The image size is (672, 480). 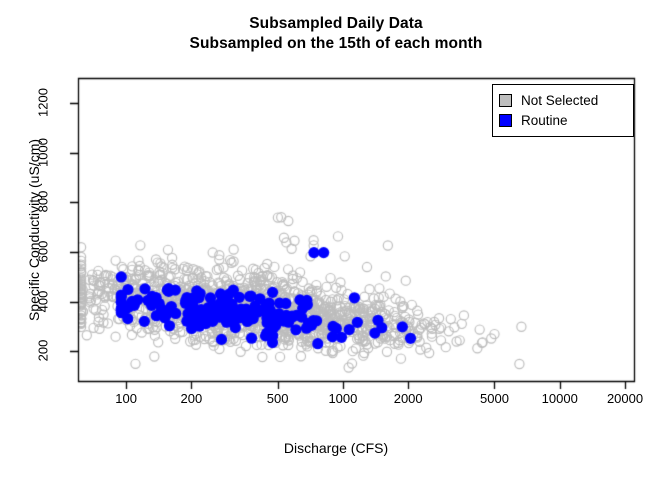 What do you see at coordinates (277, 398) in the screenshot?
I see `x-tick-label: 500` at bounding box center [277, 398].